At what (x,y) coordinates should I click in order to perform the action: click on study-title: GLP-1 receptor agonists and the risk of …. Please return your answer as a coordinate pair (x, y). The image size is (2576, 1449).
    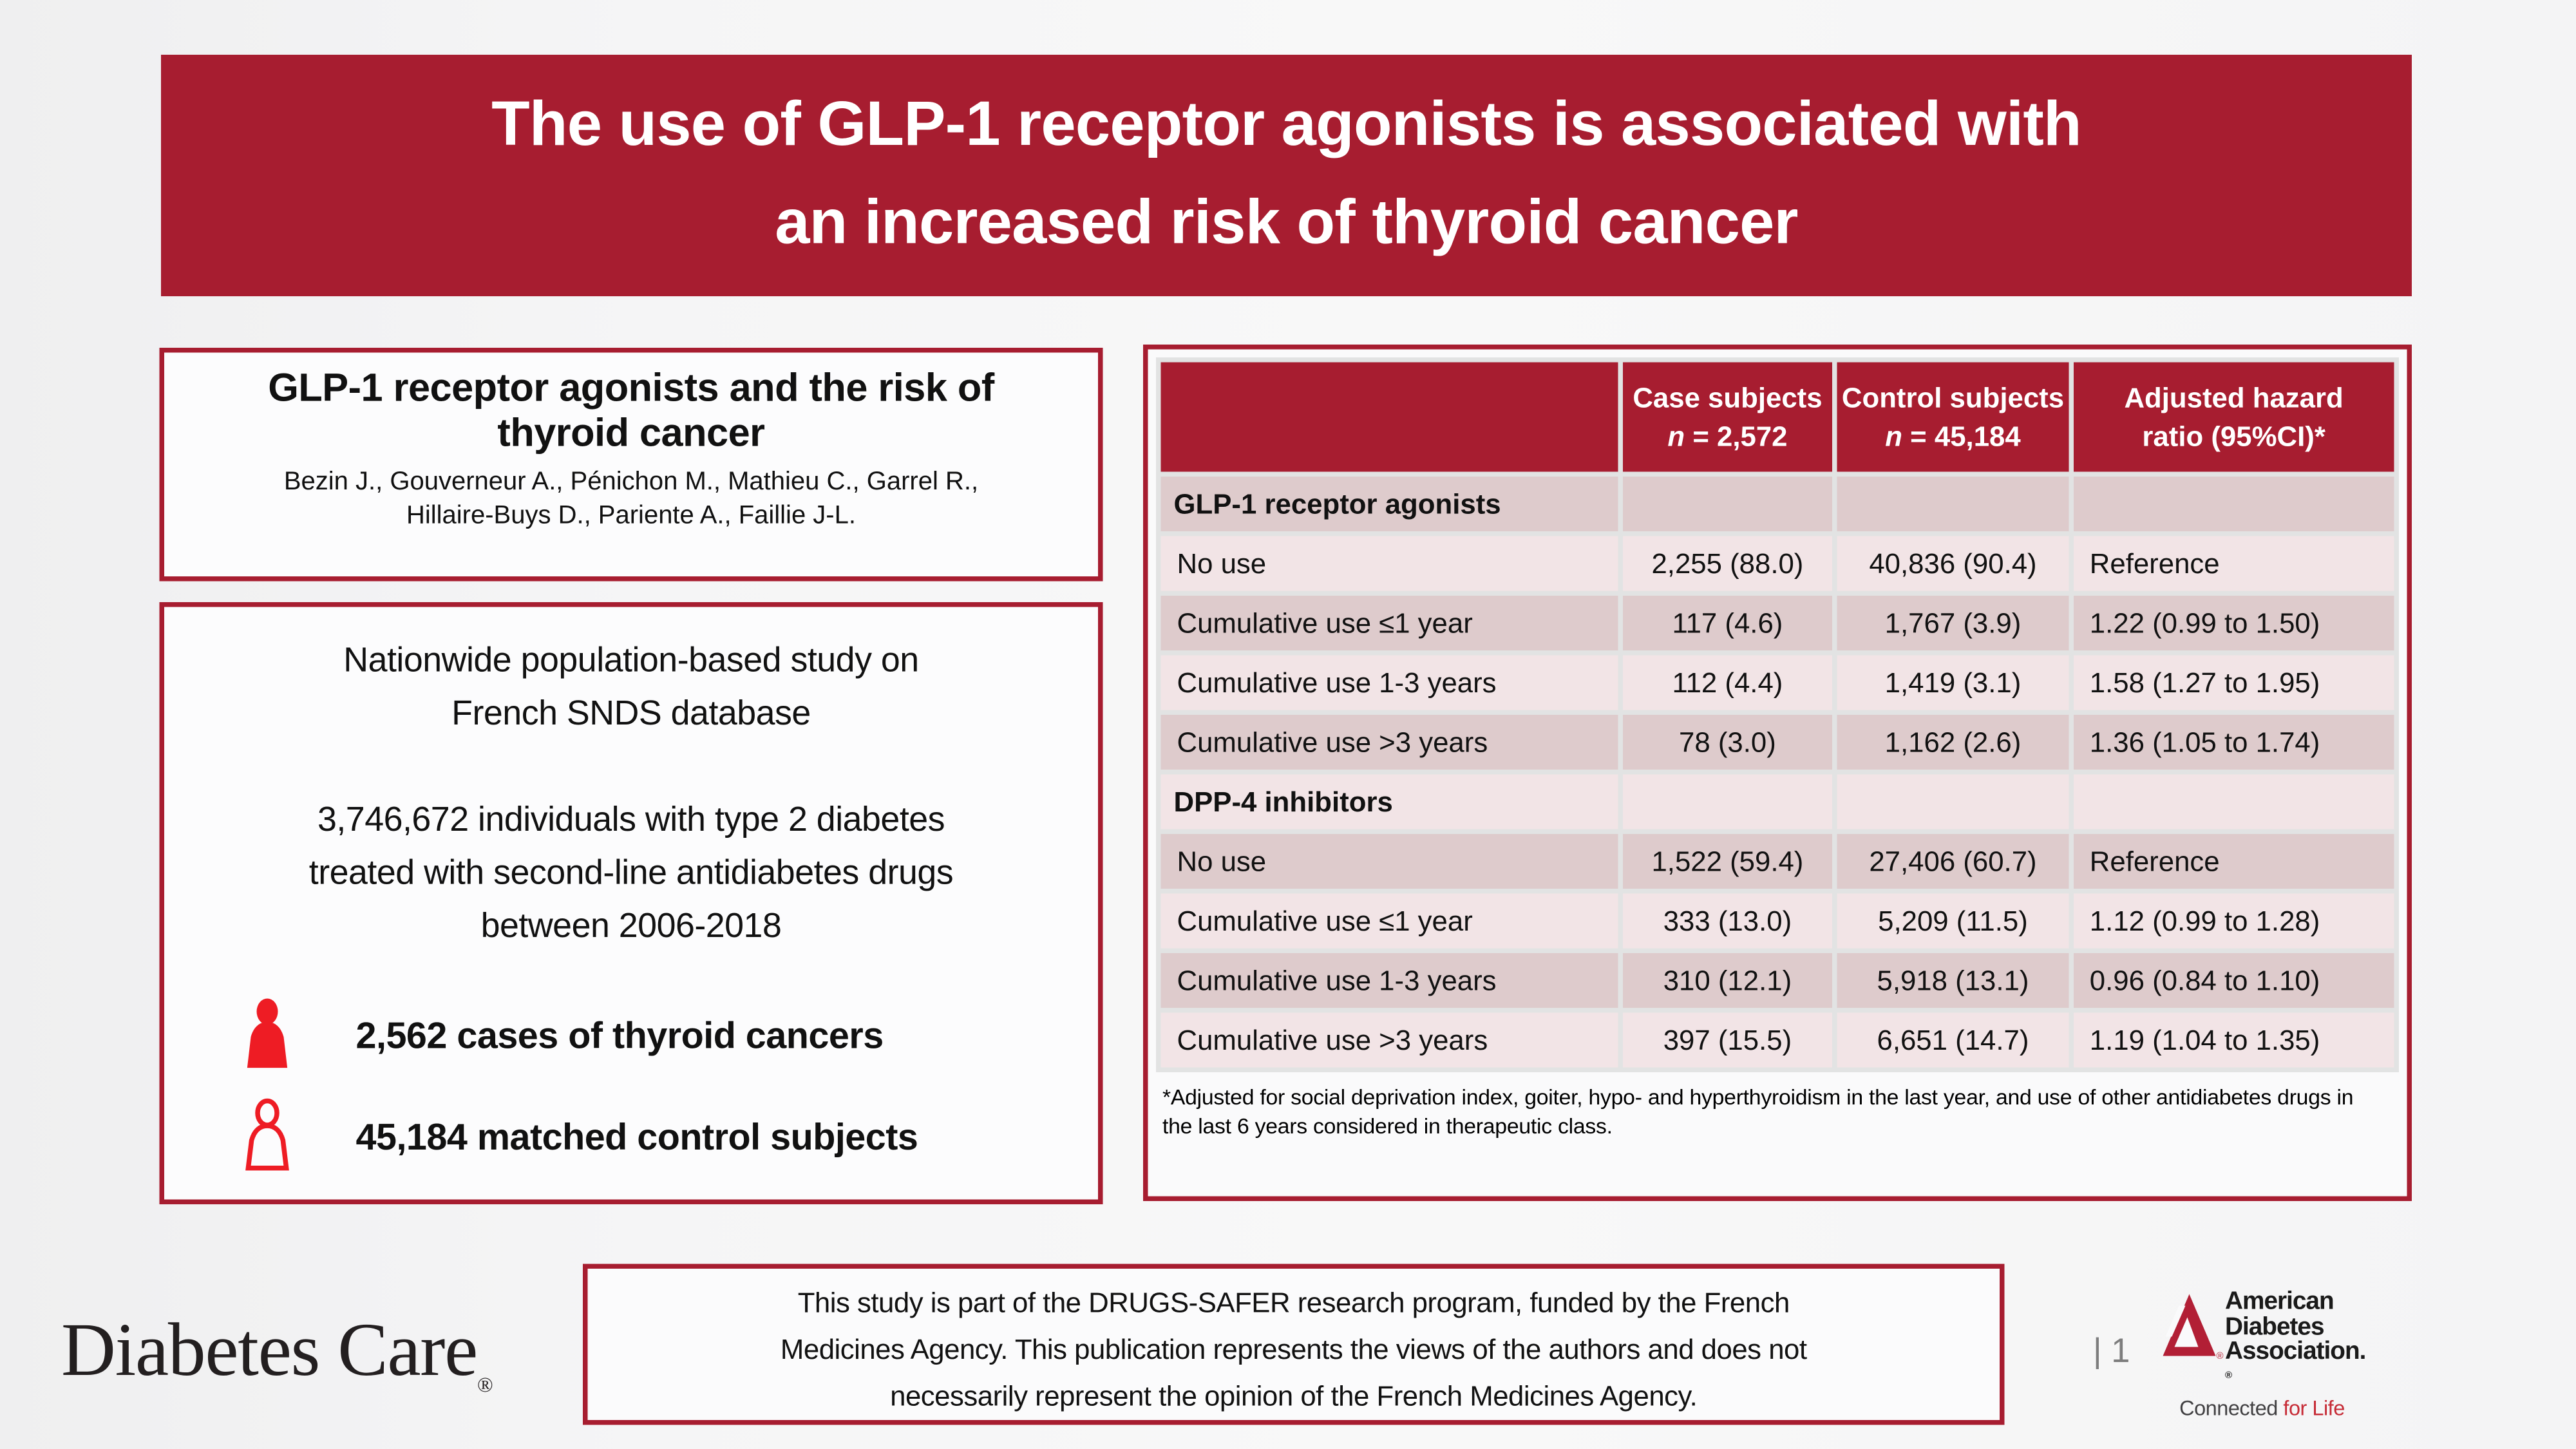
    Looking at the image, I should click on (631, 412).